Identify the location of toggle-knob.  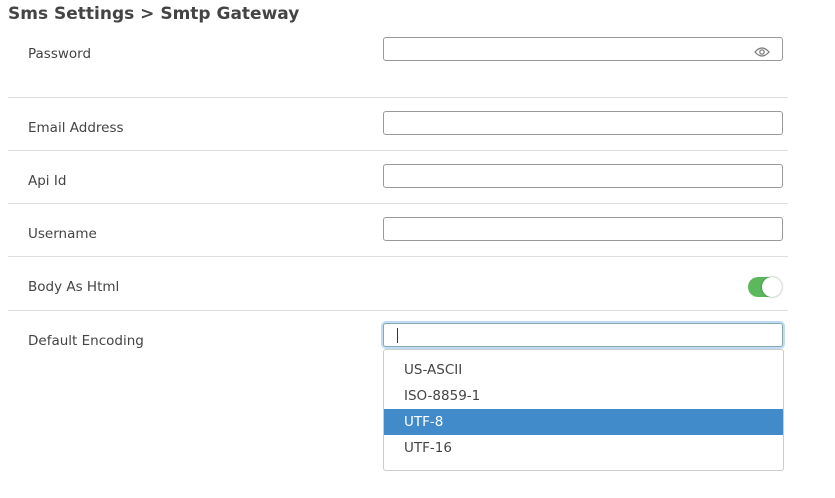
(772, 287).